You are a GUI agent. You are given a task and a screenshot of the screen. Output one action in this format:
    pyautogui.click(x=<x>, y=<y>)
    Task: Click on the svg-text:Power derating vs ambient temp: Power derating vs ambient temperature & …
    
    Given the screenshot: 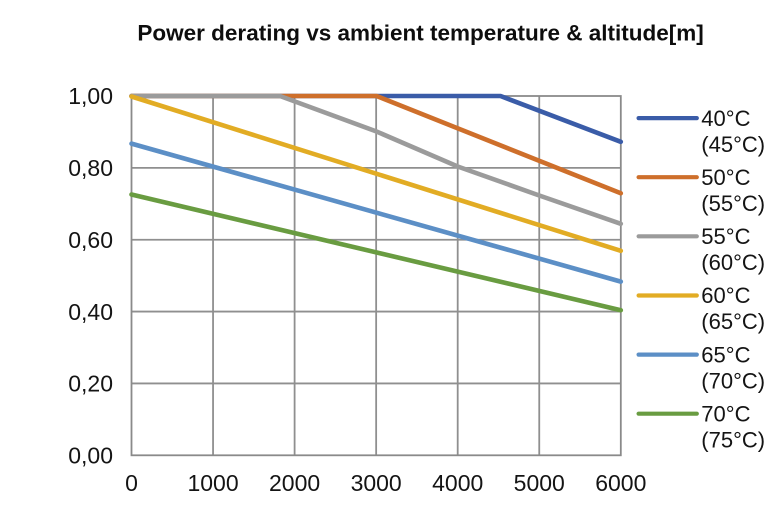 What is the action you would take?
    pyautogui.click(x=420, y=33)
    